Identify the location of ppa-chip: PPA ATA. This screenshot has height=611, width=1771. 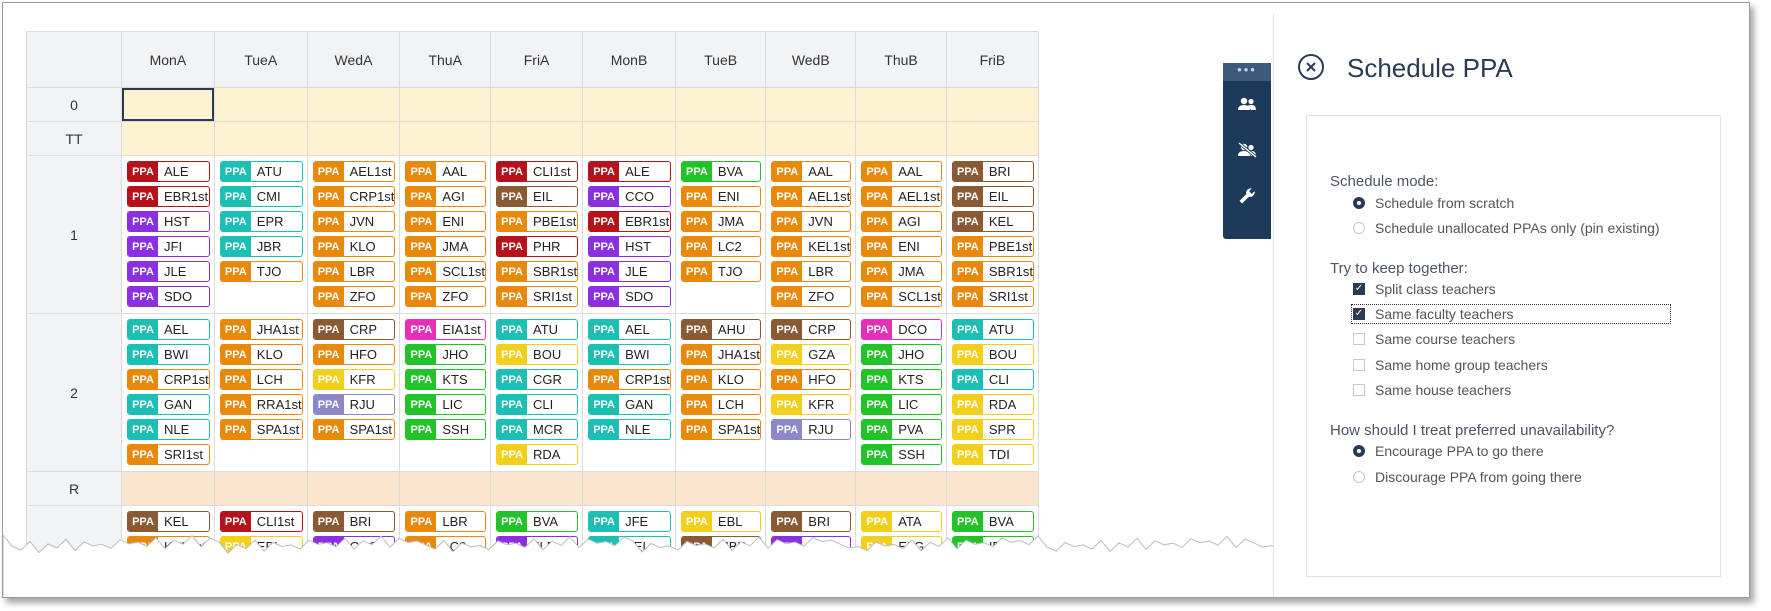
(901, 521).